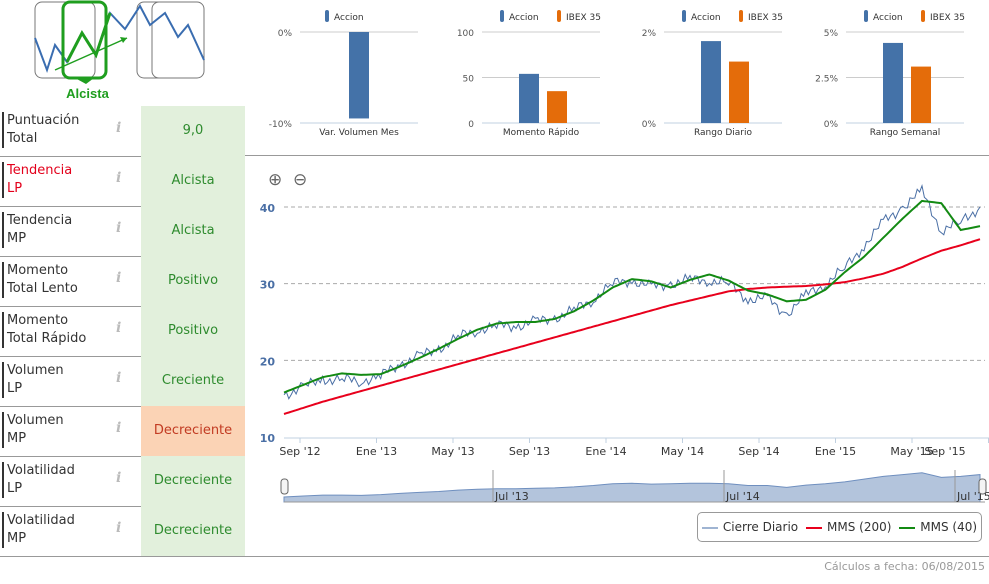 This screenshot has width=989, height=584. Describe the element at coordinates (376, 451) in the screenshot. I see `x-tick-label: Ene '13` at that location.